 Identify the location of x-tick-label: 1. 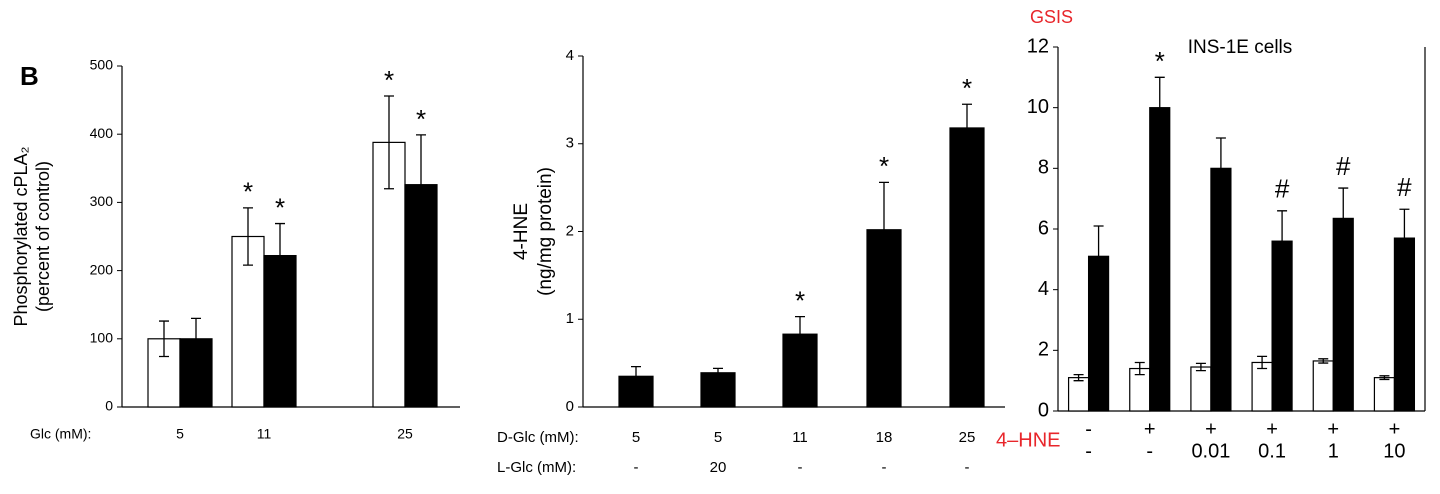
(1333, 451).